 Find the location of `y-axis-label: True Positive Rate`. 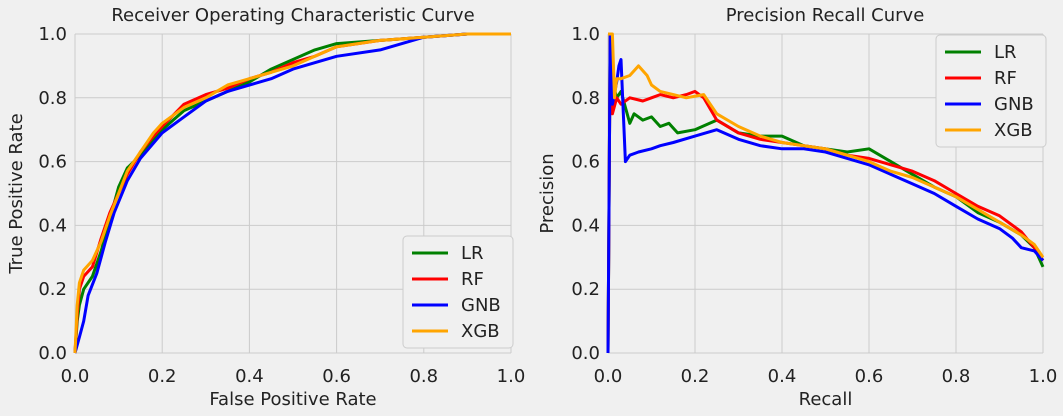

y-axis-label: True Positive Rate is located at coordinates (16, 193).